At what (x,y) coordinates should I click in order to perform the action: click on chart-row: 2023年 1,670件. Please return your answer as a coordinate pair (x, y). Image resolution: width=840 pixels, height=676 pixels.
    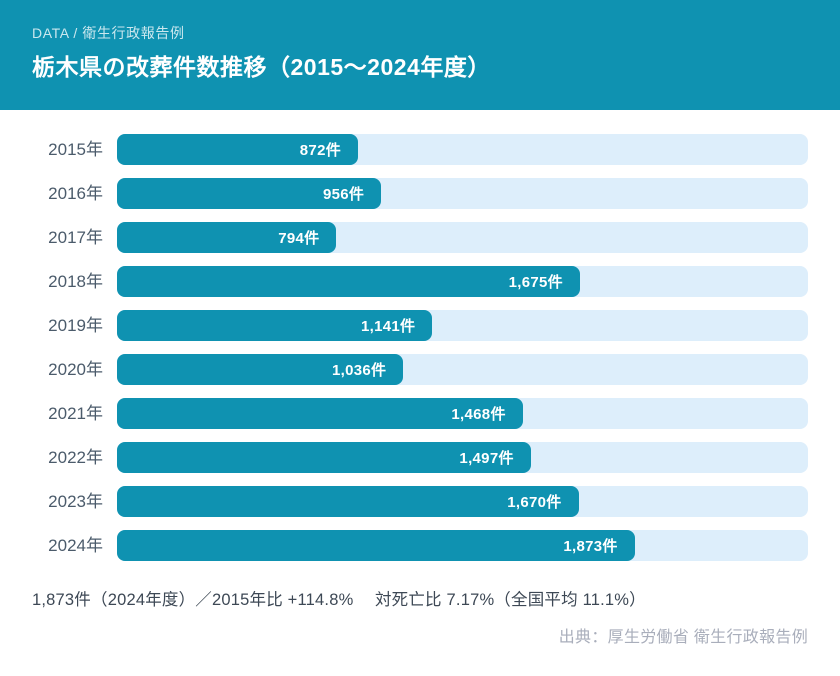
    Looking at the image, I should click on (420, 501).